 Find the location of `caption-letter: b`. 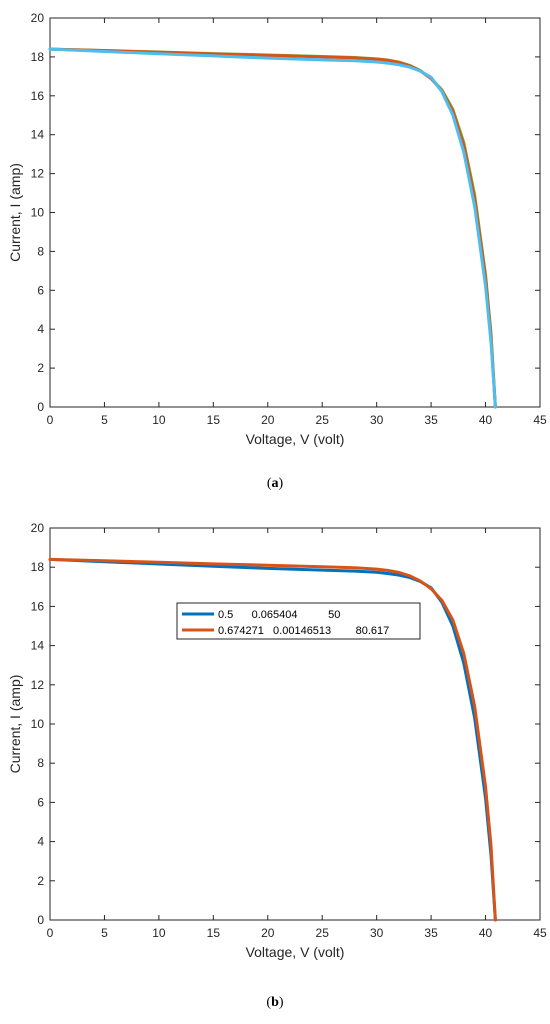

caption-letter: b is located at coordinates (275, 1002).